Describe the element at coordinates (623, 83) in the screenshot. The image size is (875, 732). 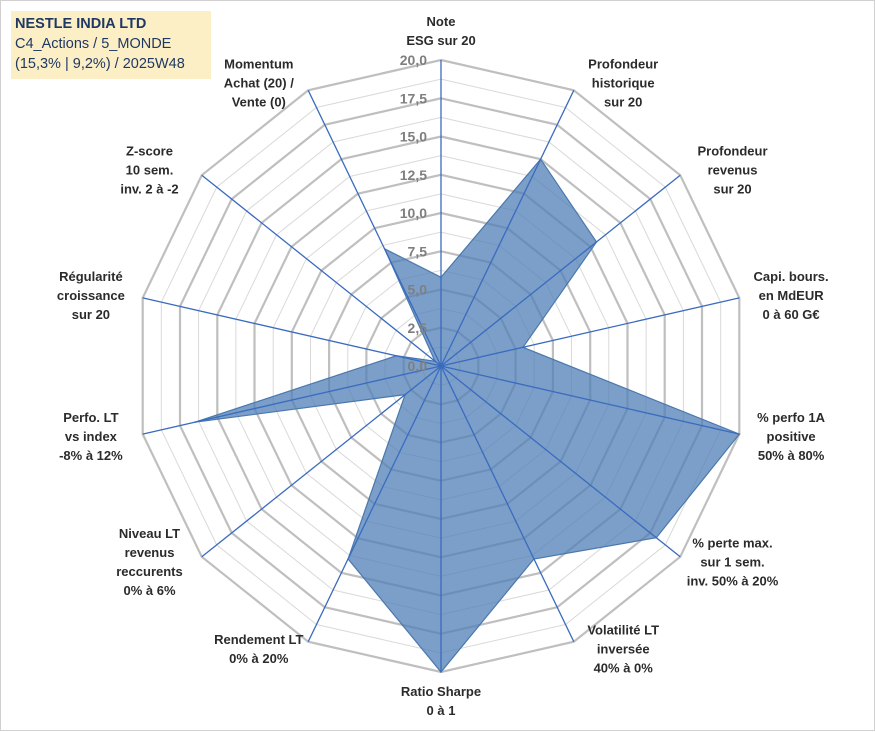
I see `axis-label: historique` at that location.